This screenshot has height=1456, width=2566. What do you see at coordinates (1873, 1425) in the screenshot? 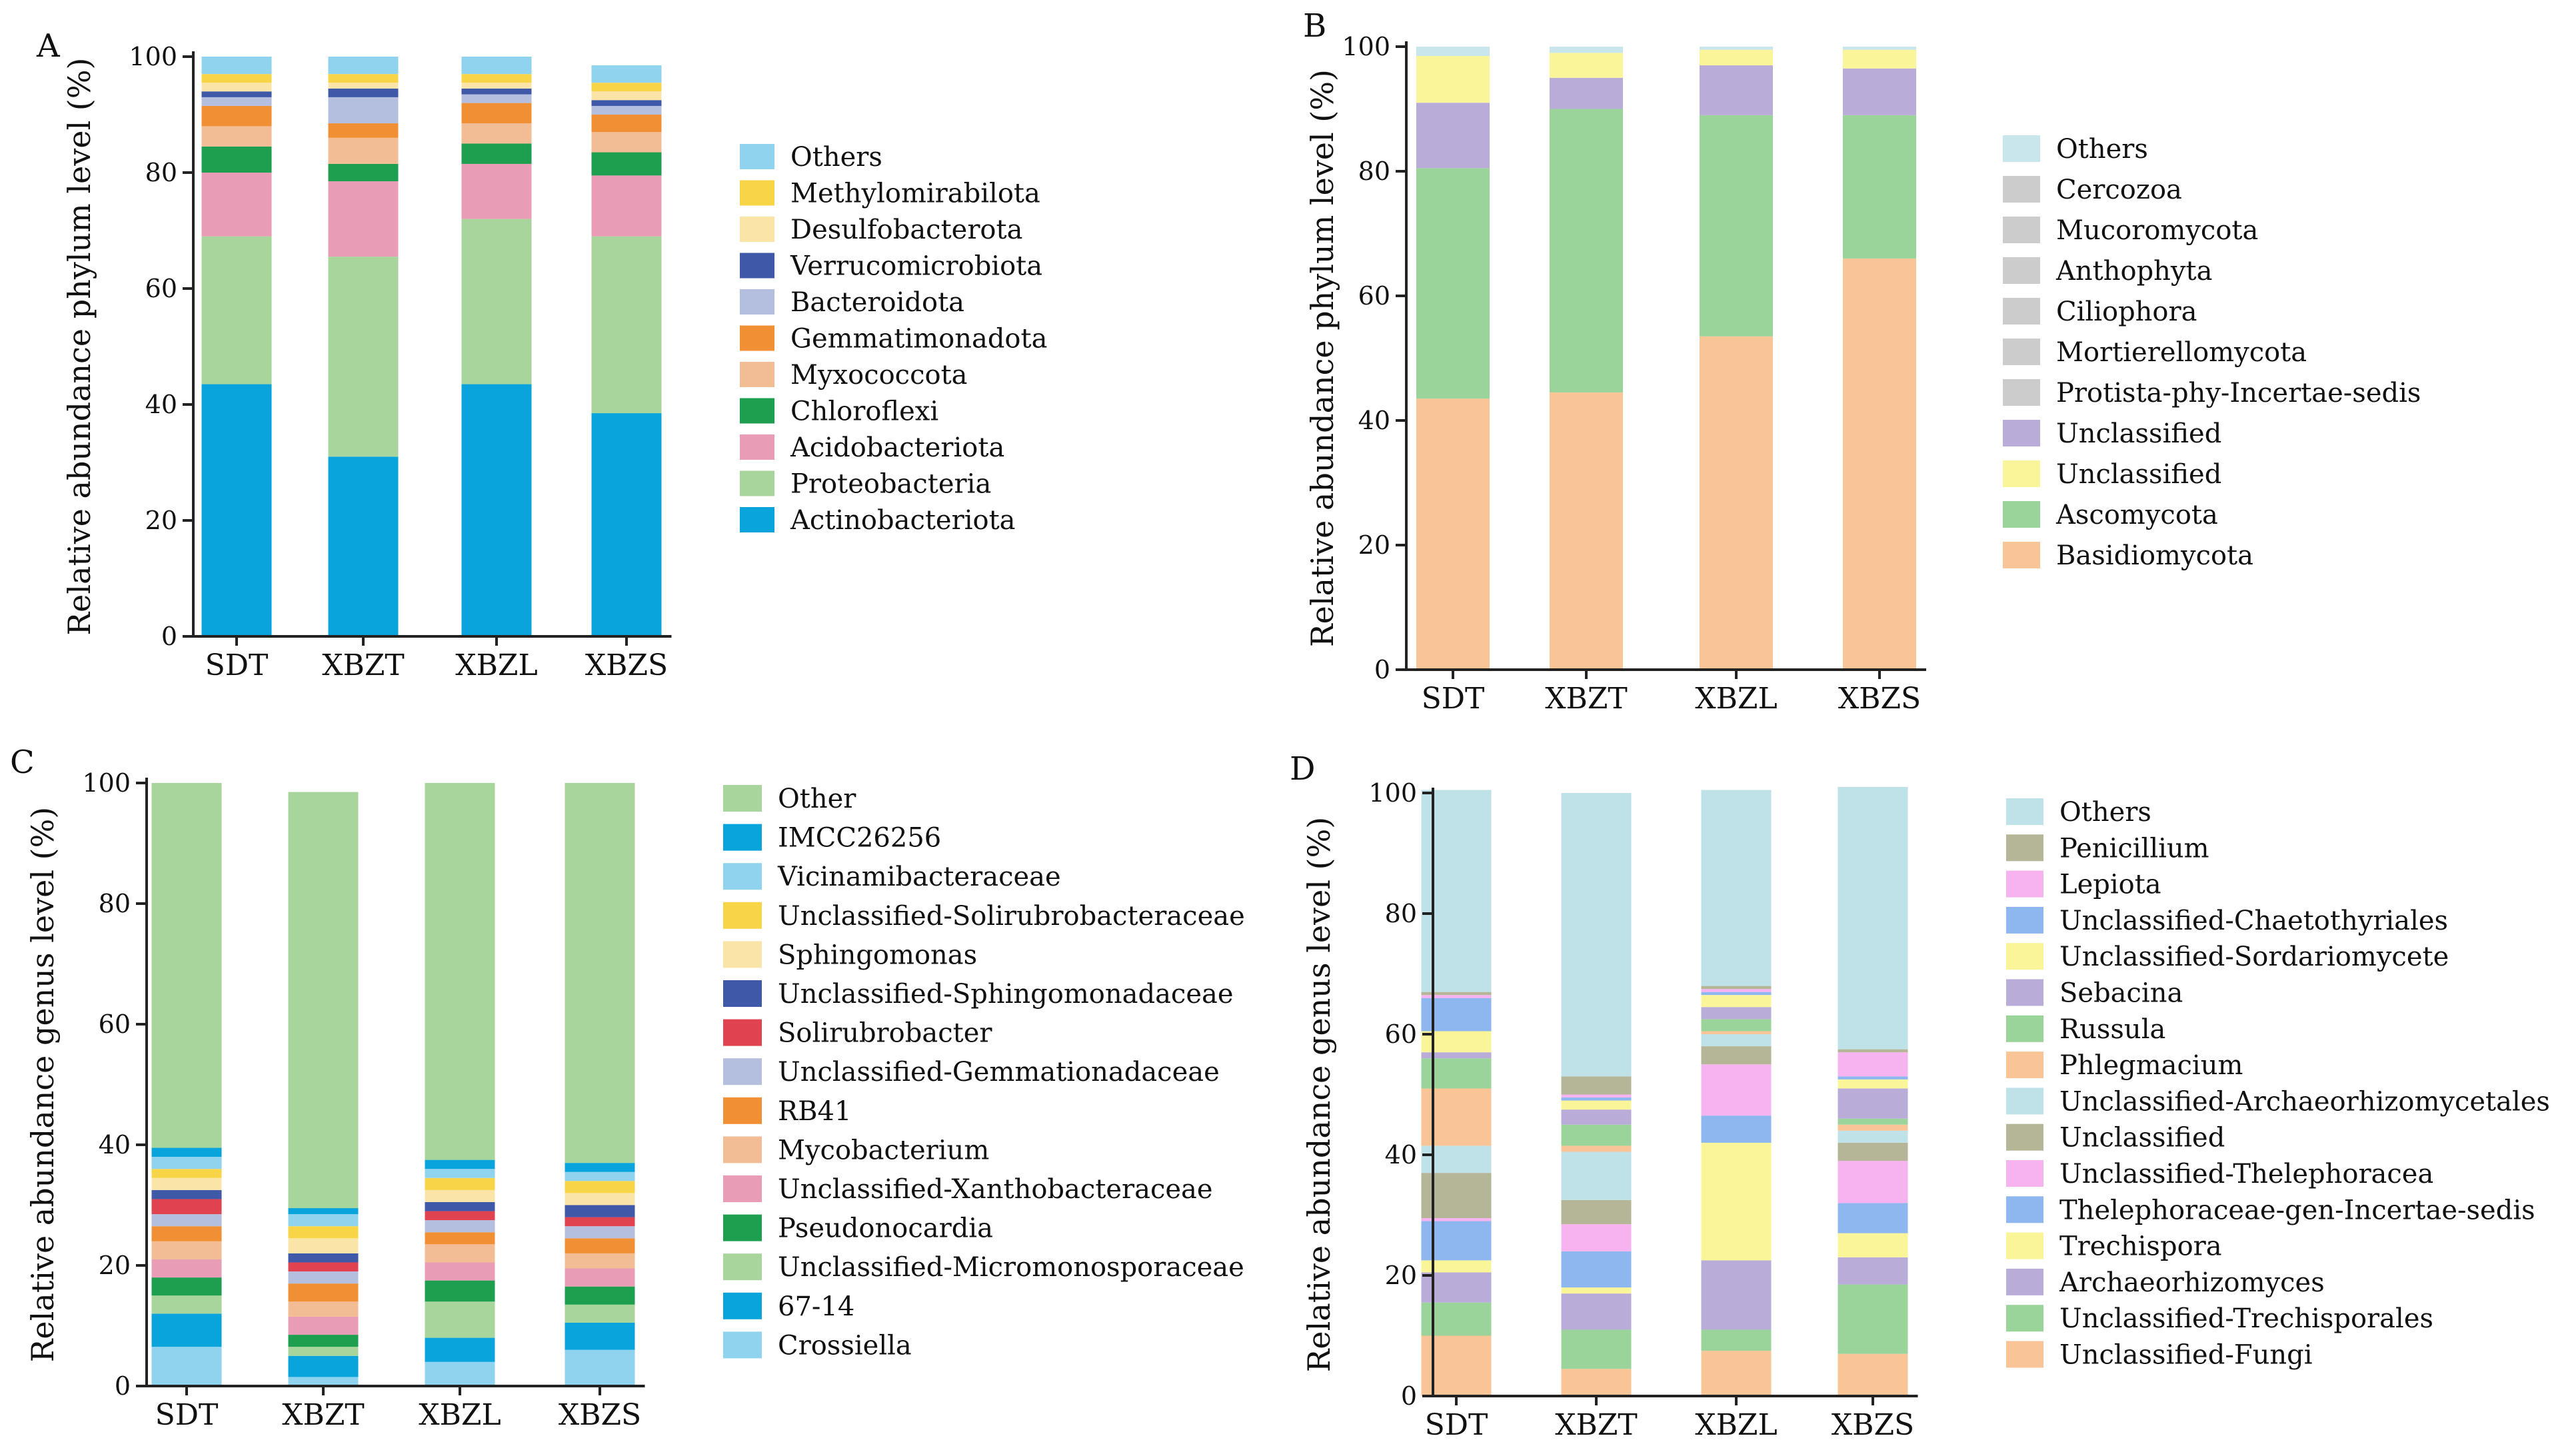
I see `x-tick-label-d-xbzs: XBZS` at bounding box center [1873, 1425].